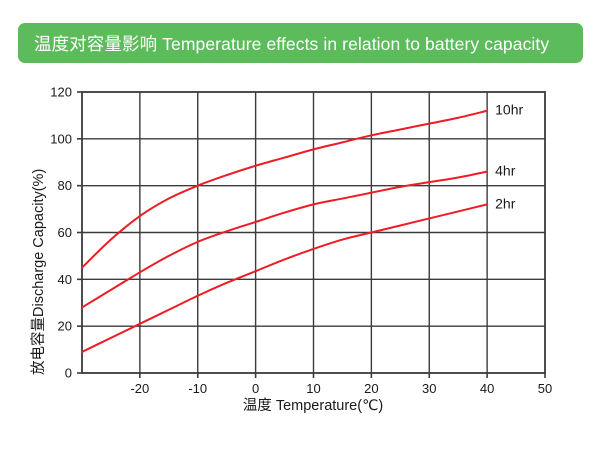  What do you see at coordinates (65, 326) in the screenshot?
I see `y-tick-label: 20` at bounding box center [65, 326].